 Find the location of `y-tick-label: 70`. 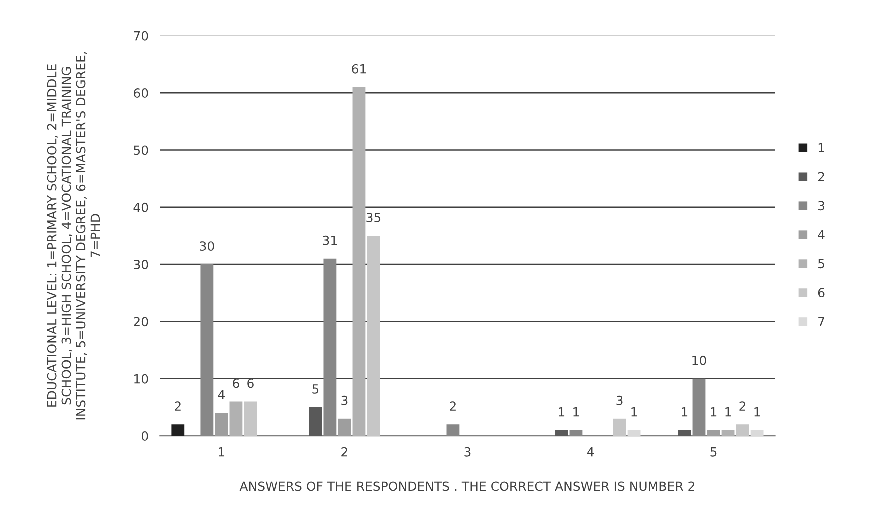

y-tick-label: 70 is located at coordinates (141, 36).